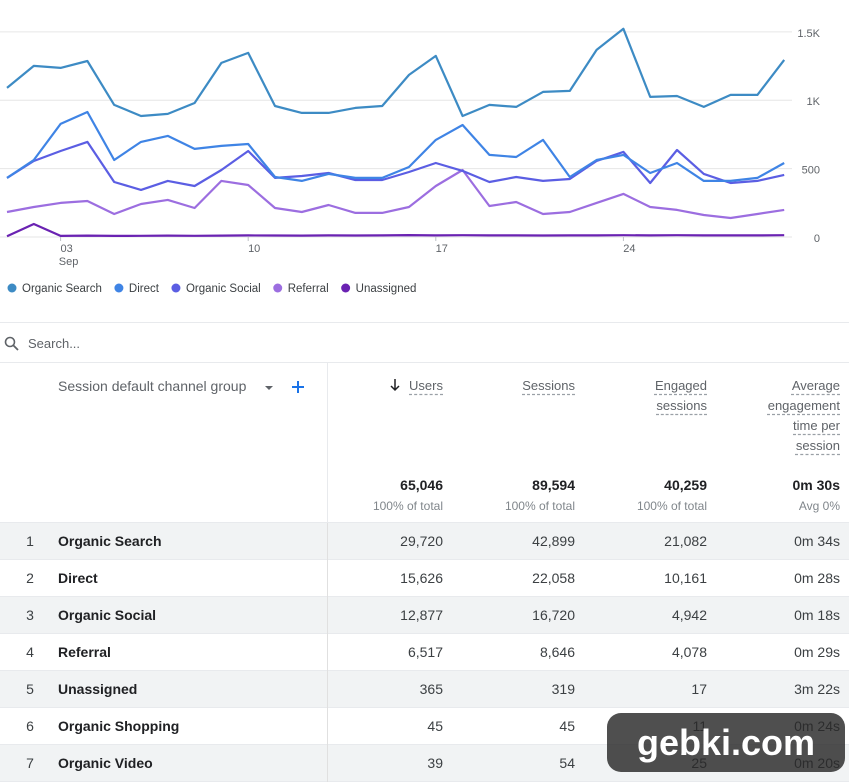  What do you see at coordinates (78, 578) in the screenshot?
I see `row-name: Direct` at bounding box center [78, 578].